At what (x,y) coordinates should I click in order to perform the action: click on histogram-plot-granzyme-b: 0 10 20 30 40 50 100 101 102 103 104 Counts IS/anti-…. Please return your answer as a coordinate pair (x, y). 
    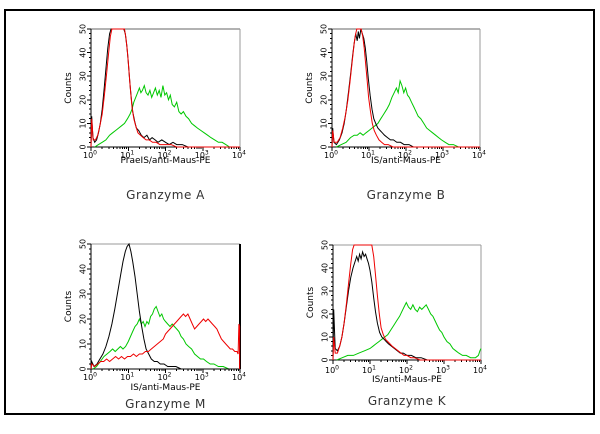
    Looking at the image, I should click on (396, 95).